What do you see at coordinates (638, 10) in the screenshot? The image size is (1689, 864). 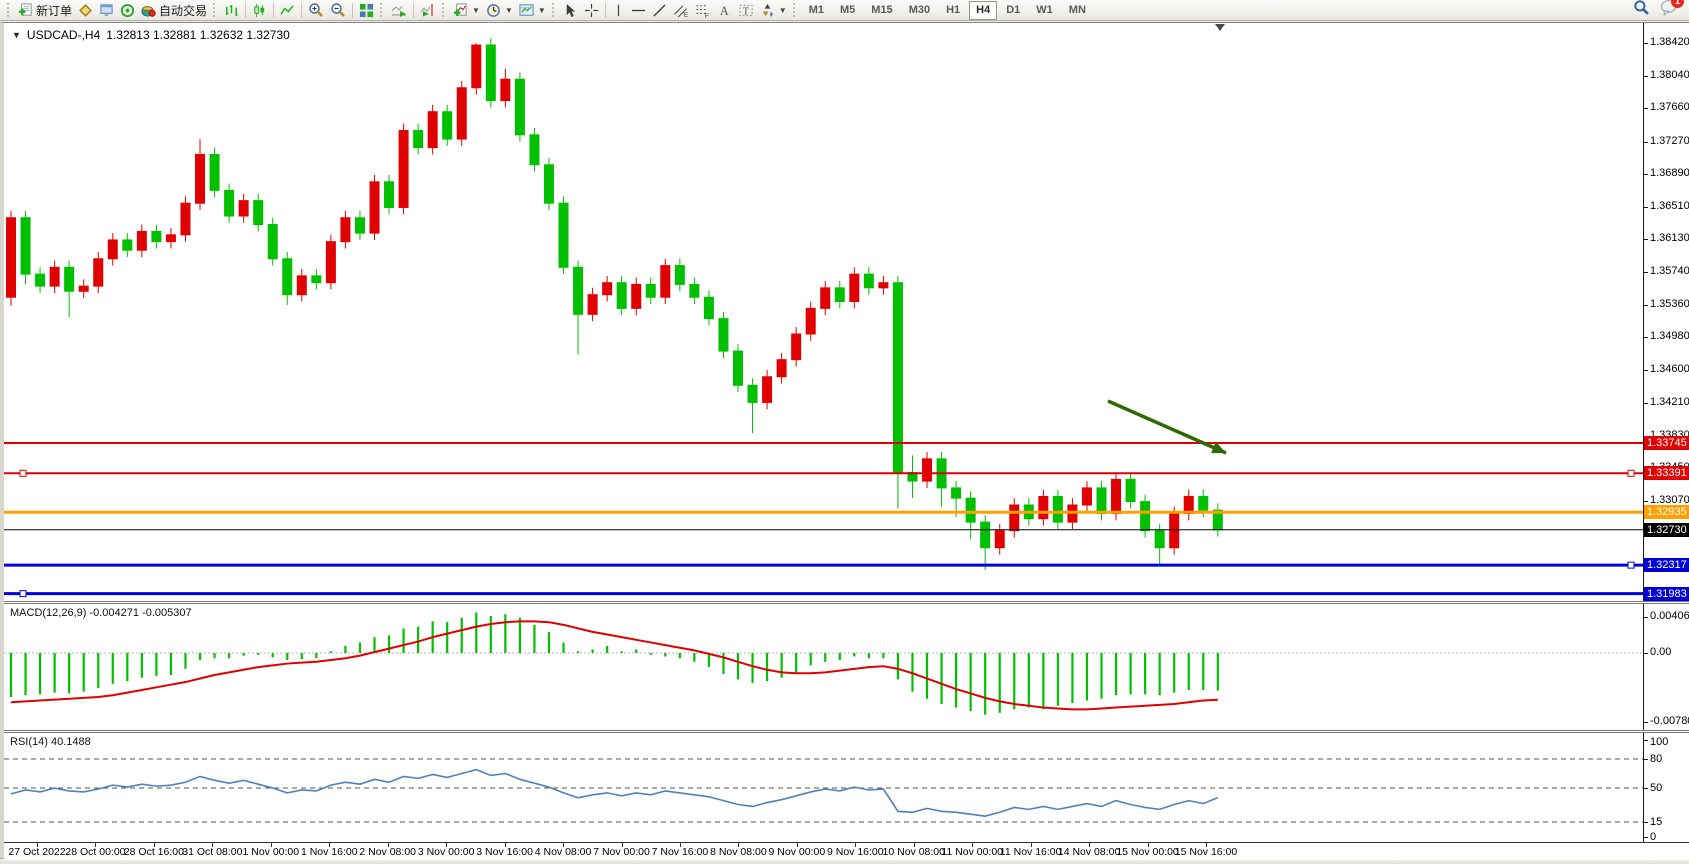 I see `horizontal-line-tool-button` at bounding box center [638, 10].